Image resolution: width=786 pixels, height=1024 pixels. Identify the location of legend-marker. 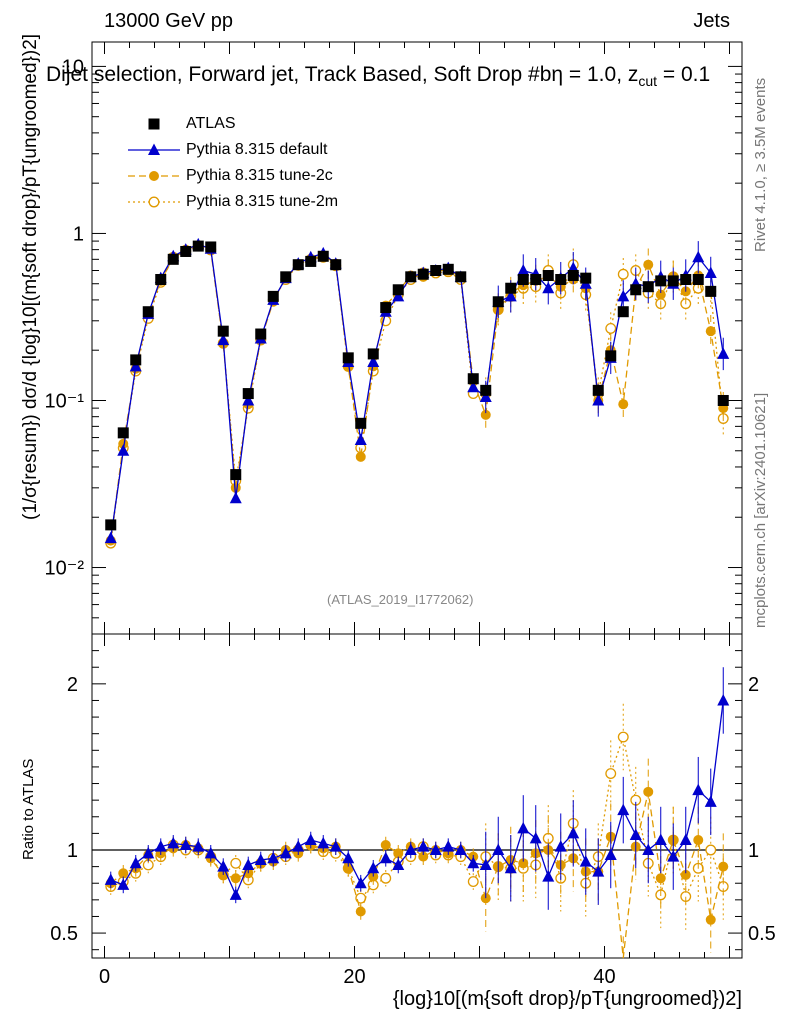
(154, 202).